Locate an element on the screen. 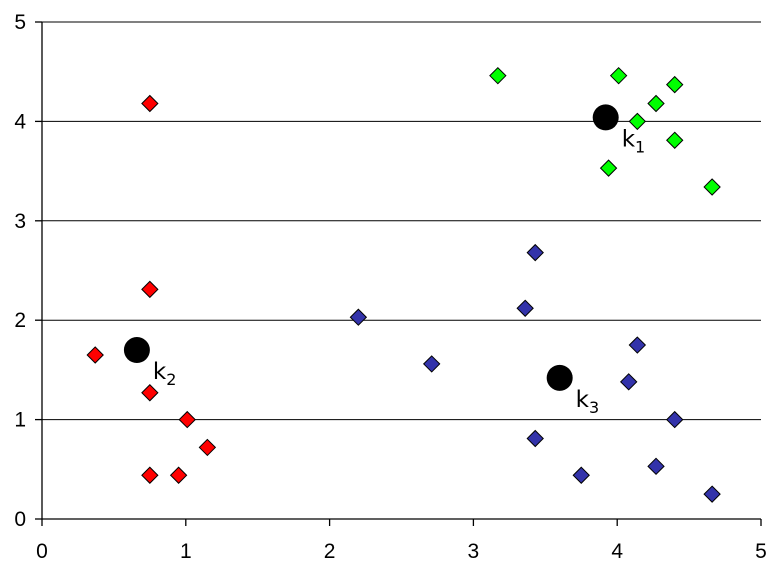 The width and height of the screenshot is (778, 578). x-tick-label: 2 is located at coordinates (330, 551).